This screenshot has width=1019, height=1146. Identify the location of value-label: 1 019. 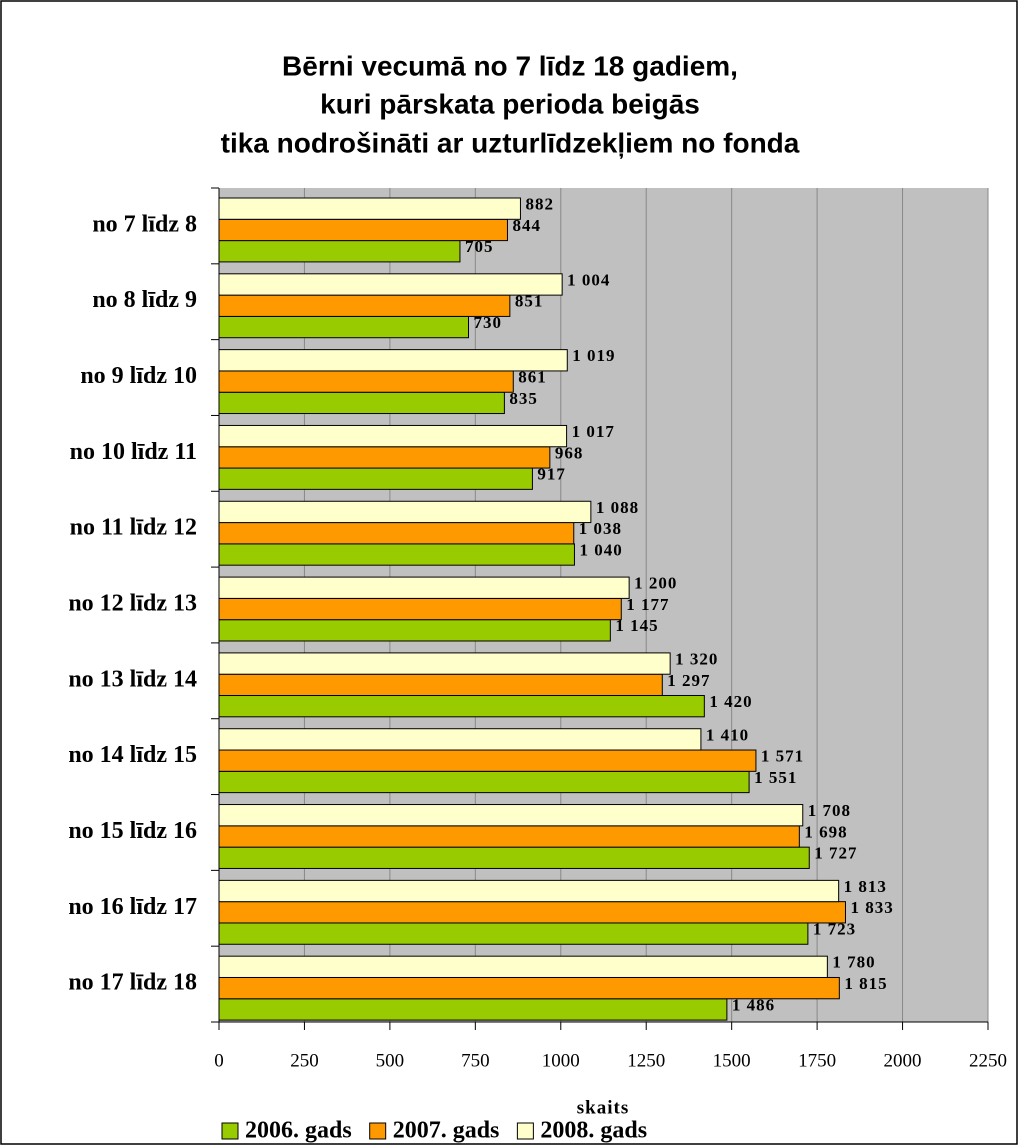
(593, 355).